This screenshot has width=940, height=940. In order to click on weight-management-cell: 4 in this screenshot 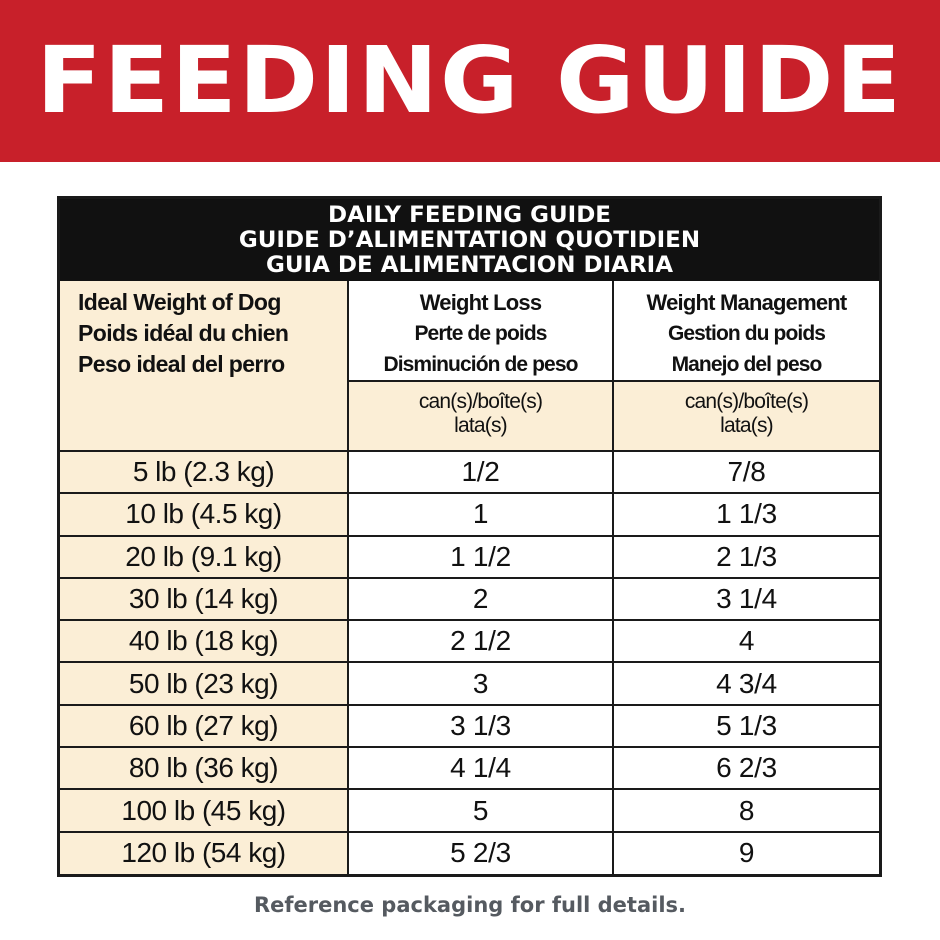, I will do `click(745, 641)`.